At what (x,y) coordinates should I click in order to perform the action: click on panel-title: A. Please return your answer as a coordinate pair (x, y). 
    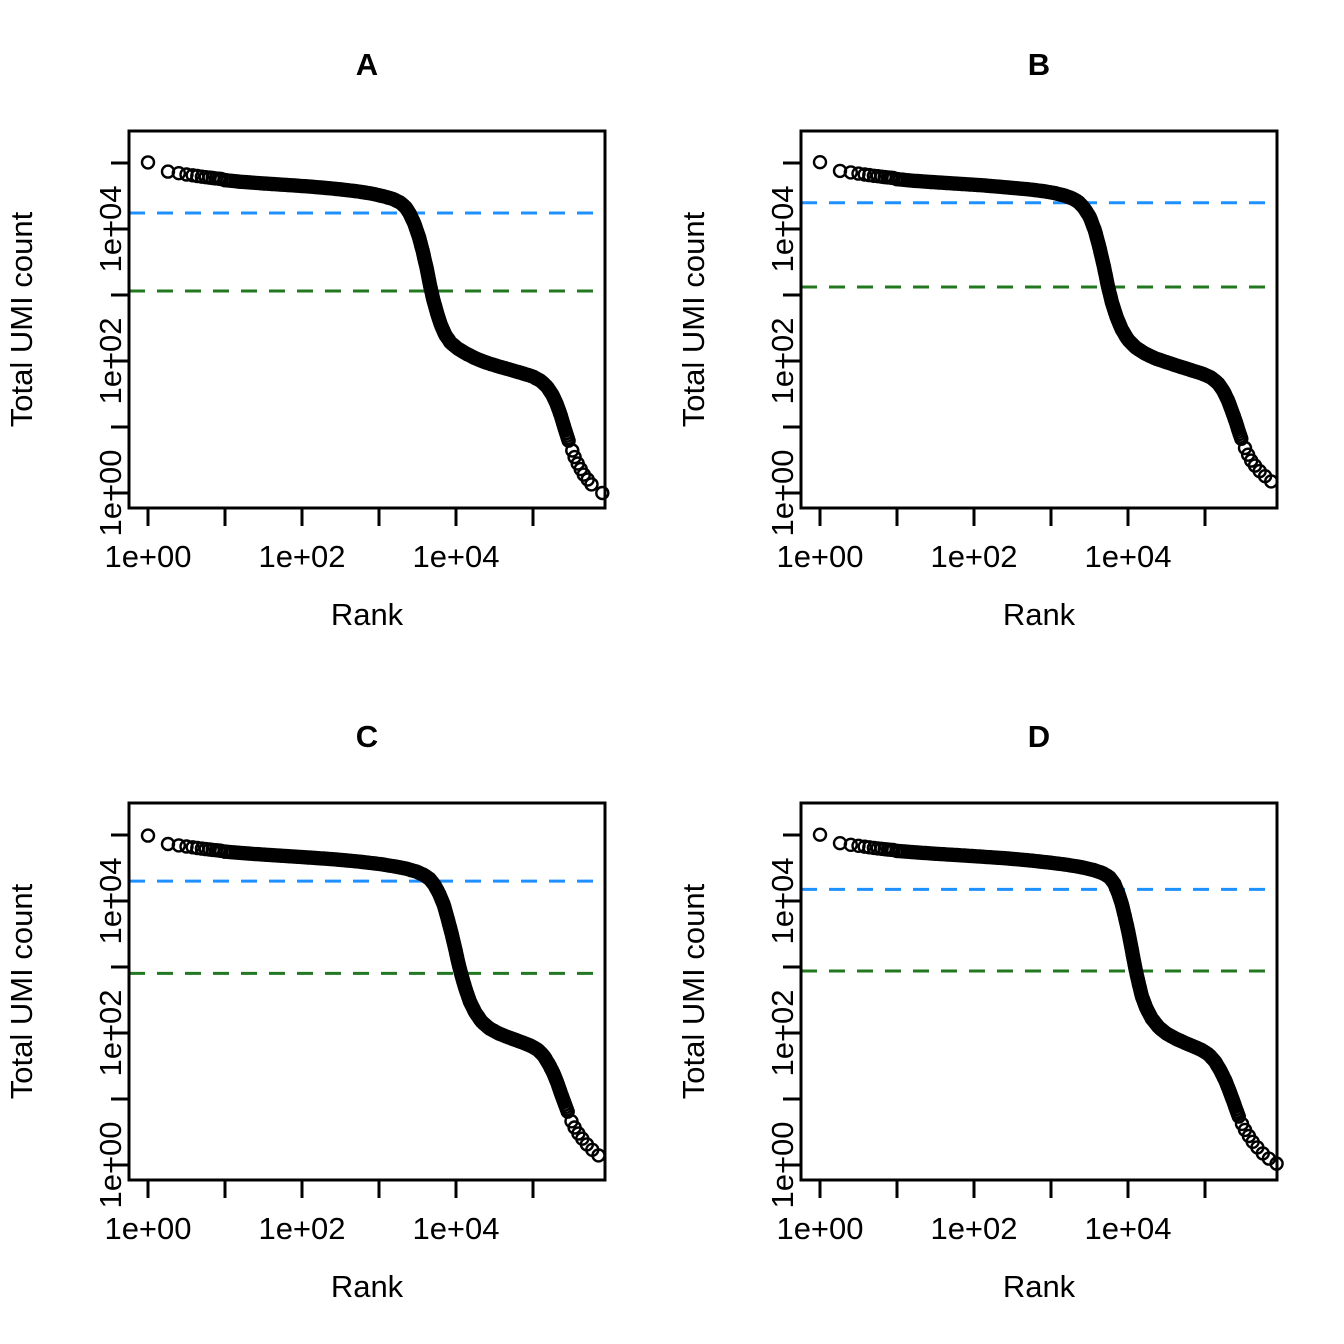
    Looking at the image, I should click on (367, 64).